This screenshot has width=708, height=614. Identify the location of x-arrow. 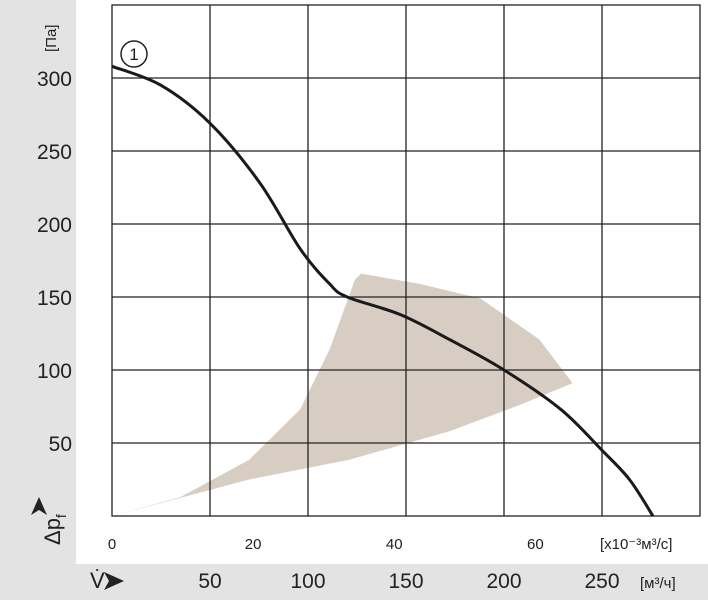
(114, 581).